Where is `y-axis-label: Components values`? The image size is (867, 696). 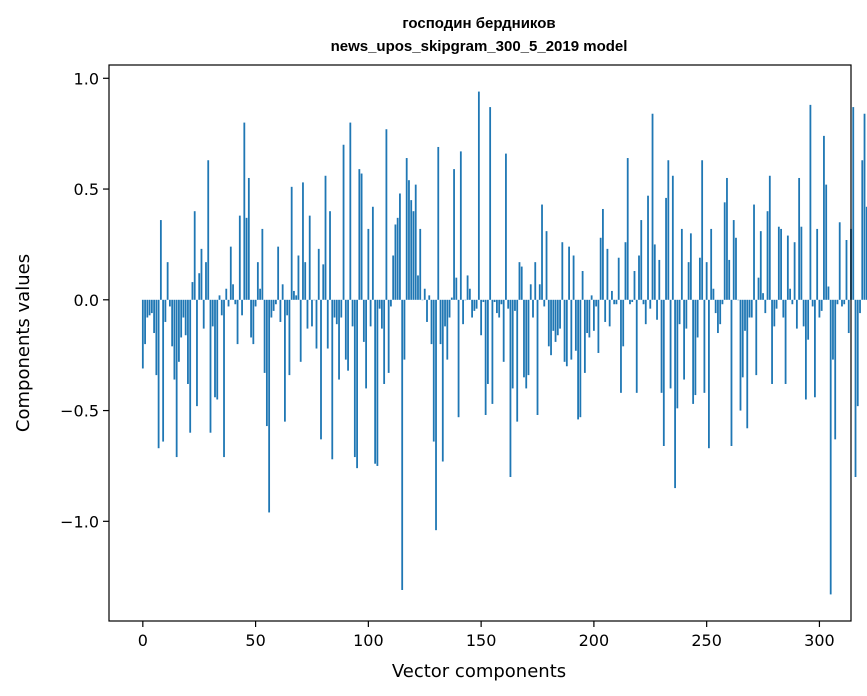 y-axis-label: Components values is located at coordinates (23, 343).